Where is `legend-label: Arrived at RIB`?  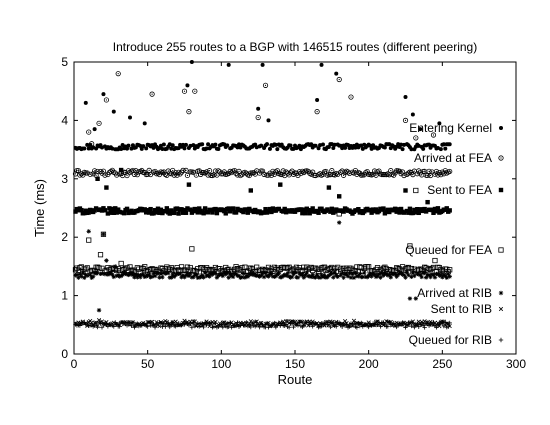 legend-label: Arrived at RIB is located at coordinates (454, 293).